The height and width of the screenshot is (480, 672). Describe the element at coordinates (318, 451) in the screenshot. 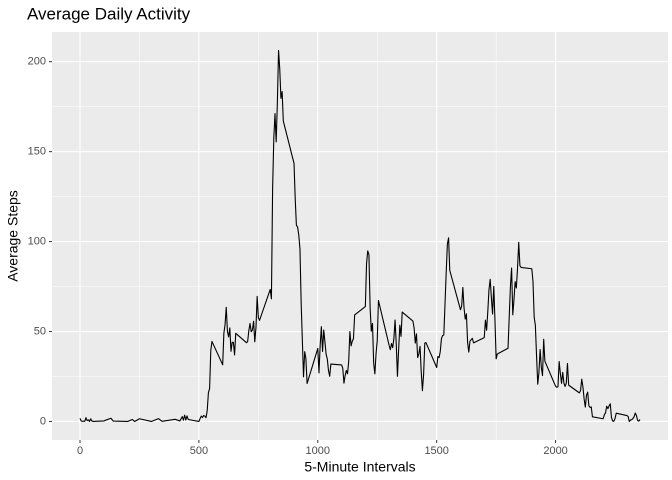

I see `x-tick-label: 1000` at that location.